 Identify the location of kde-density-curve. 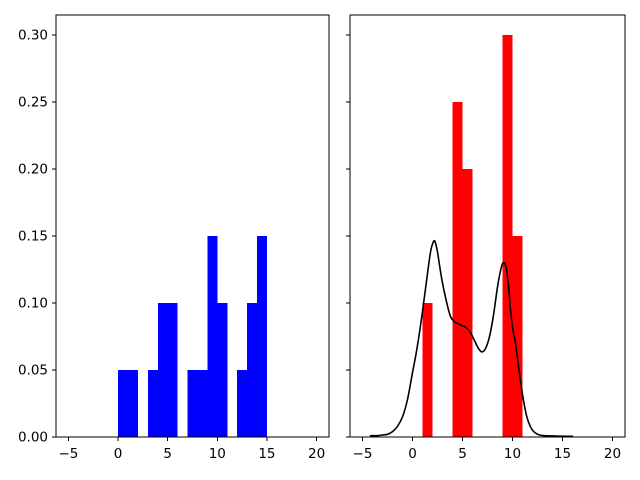
(471, 338).